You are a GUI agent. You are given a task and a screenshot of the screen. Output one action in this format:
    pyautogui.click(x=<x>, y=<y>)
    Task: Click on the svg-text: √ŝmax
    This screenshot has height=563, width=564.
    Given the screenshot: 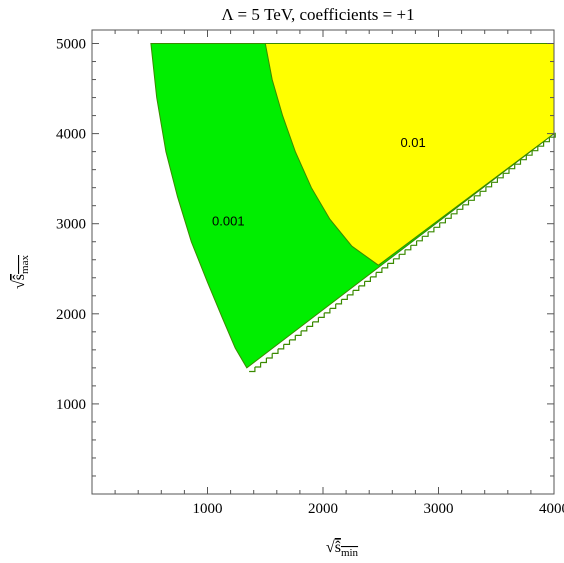 What is the action you would take?
    pyautogui.click(x=21, y=272)
    